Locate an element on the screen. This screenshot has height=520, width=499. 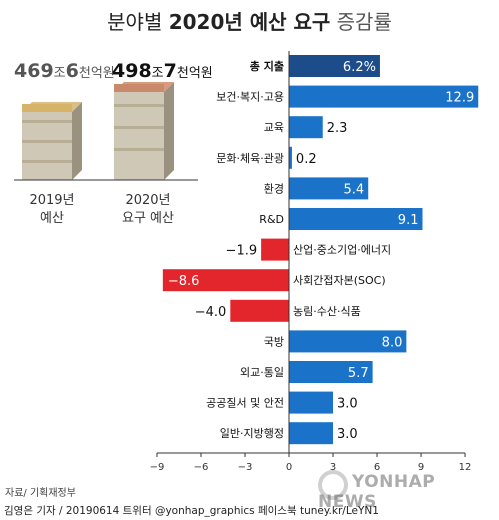
value-label: 5.4 is located at coordinates (354, 189).